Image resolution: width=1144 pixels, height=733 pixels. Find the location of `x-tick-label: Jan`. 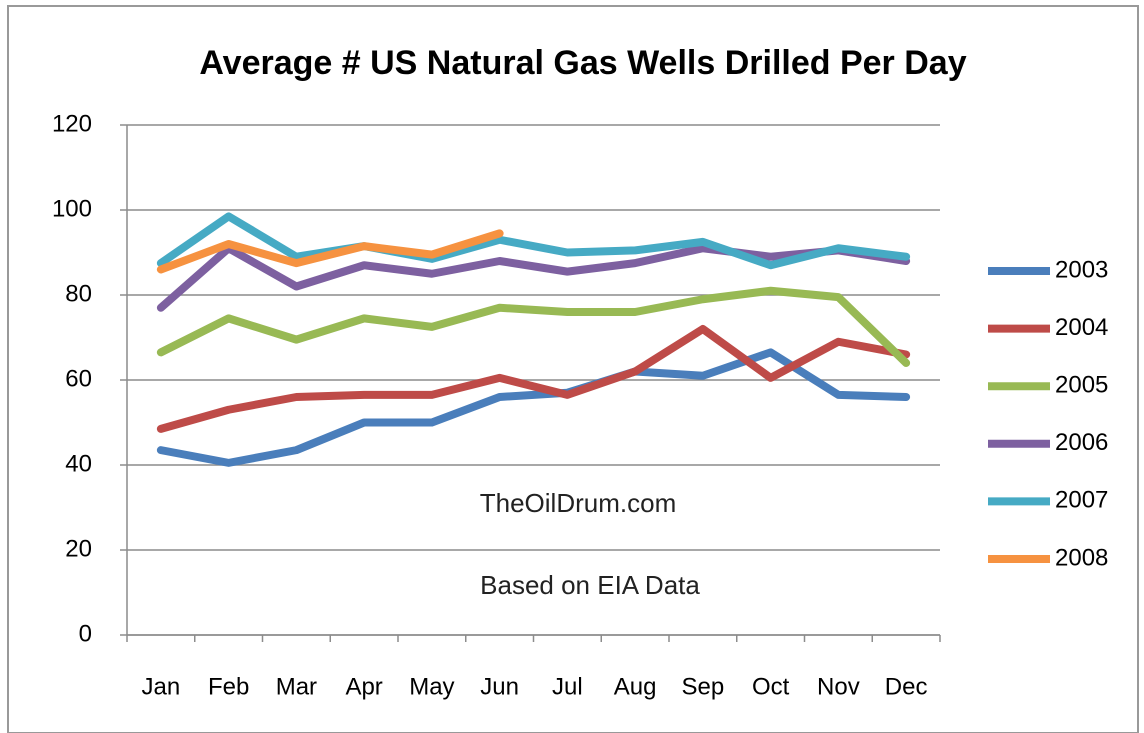

x-tick-label: Jan is located at coordinates (161, 686).